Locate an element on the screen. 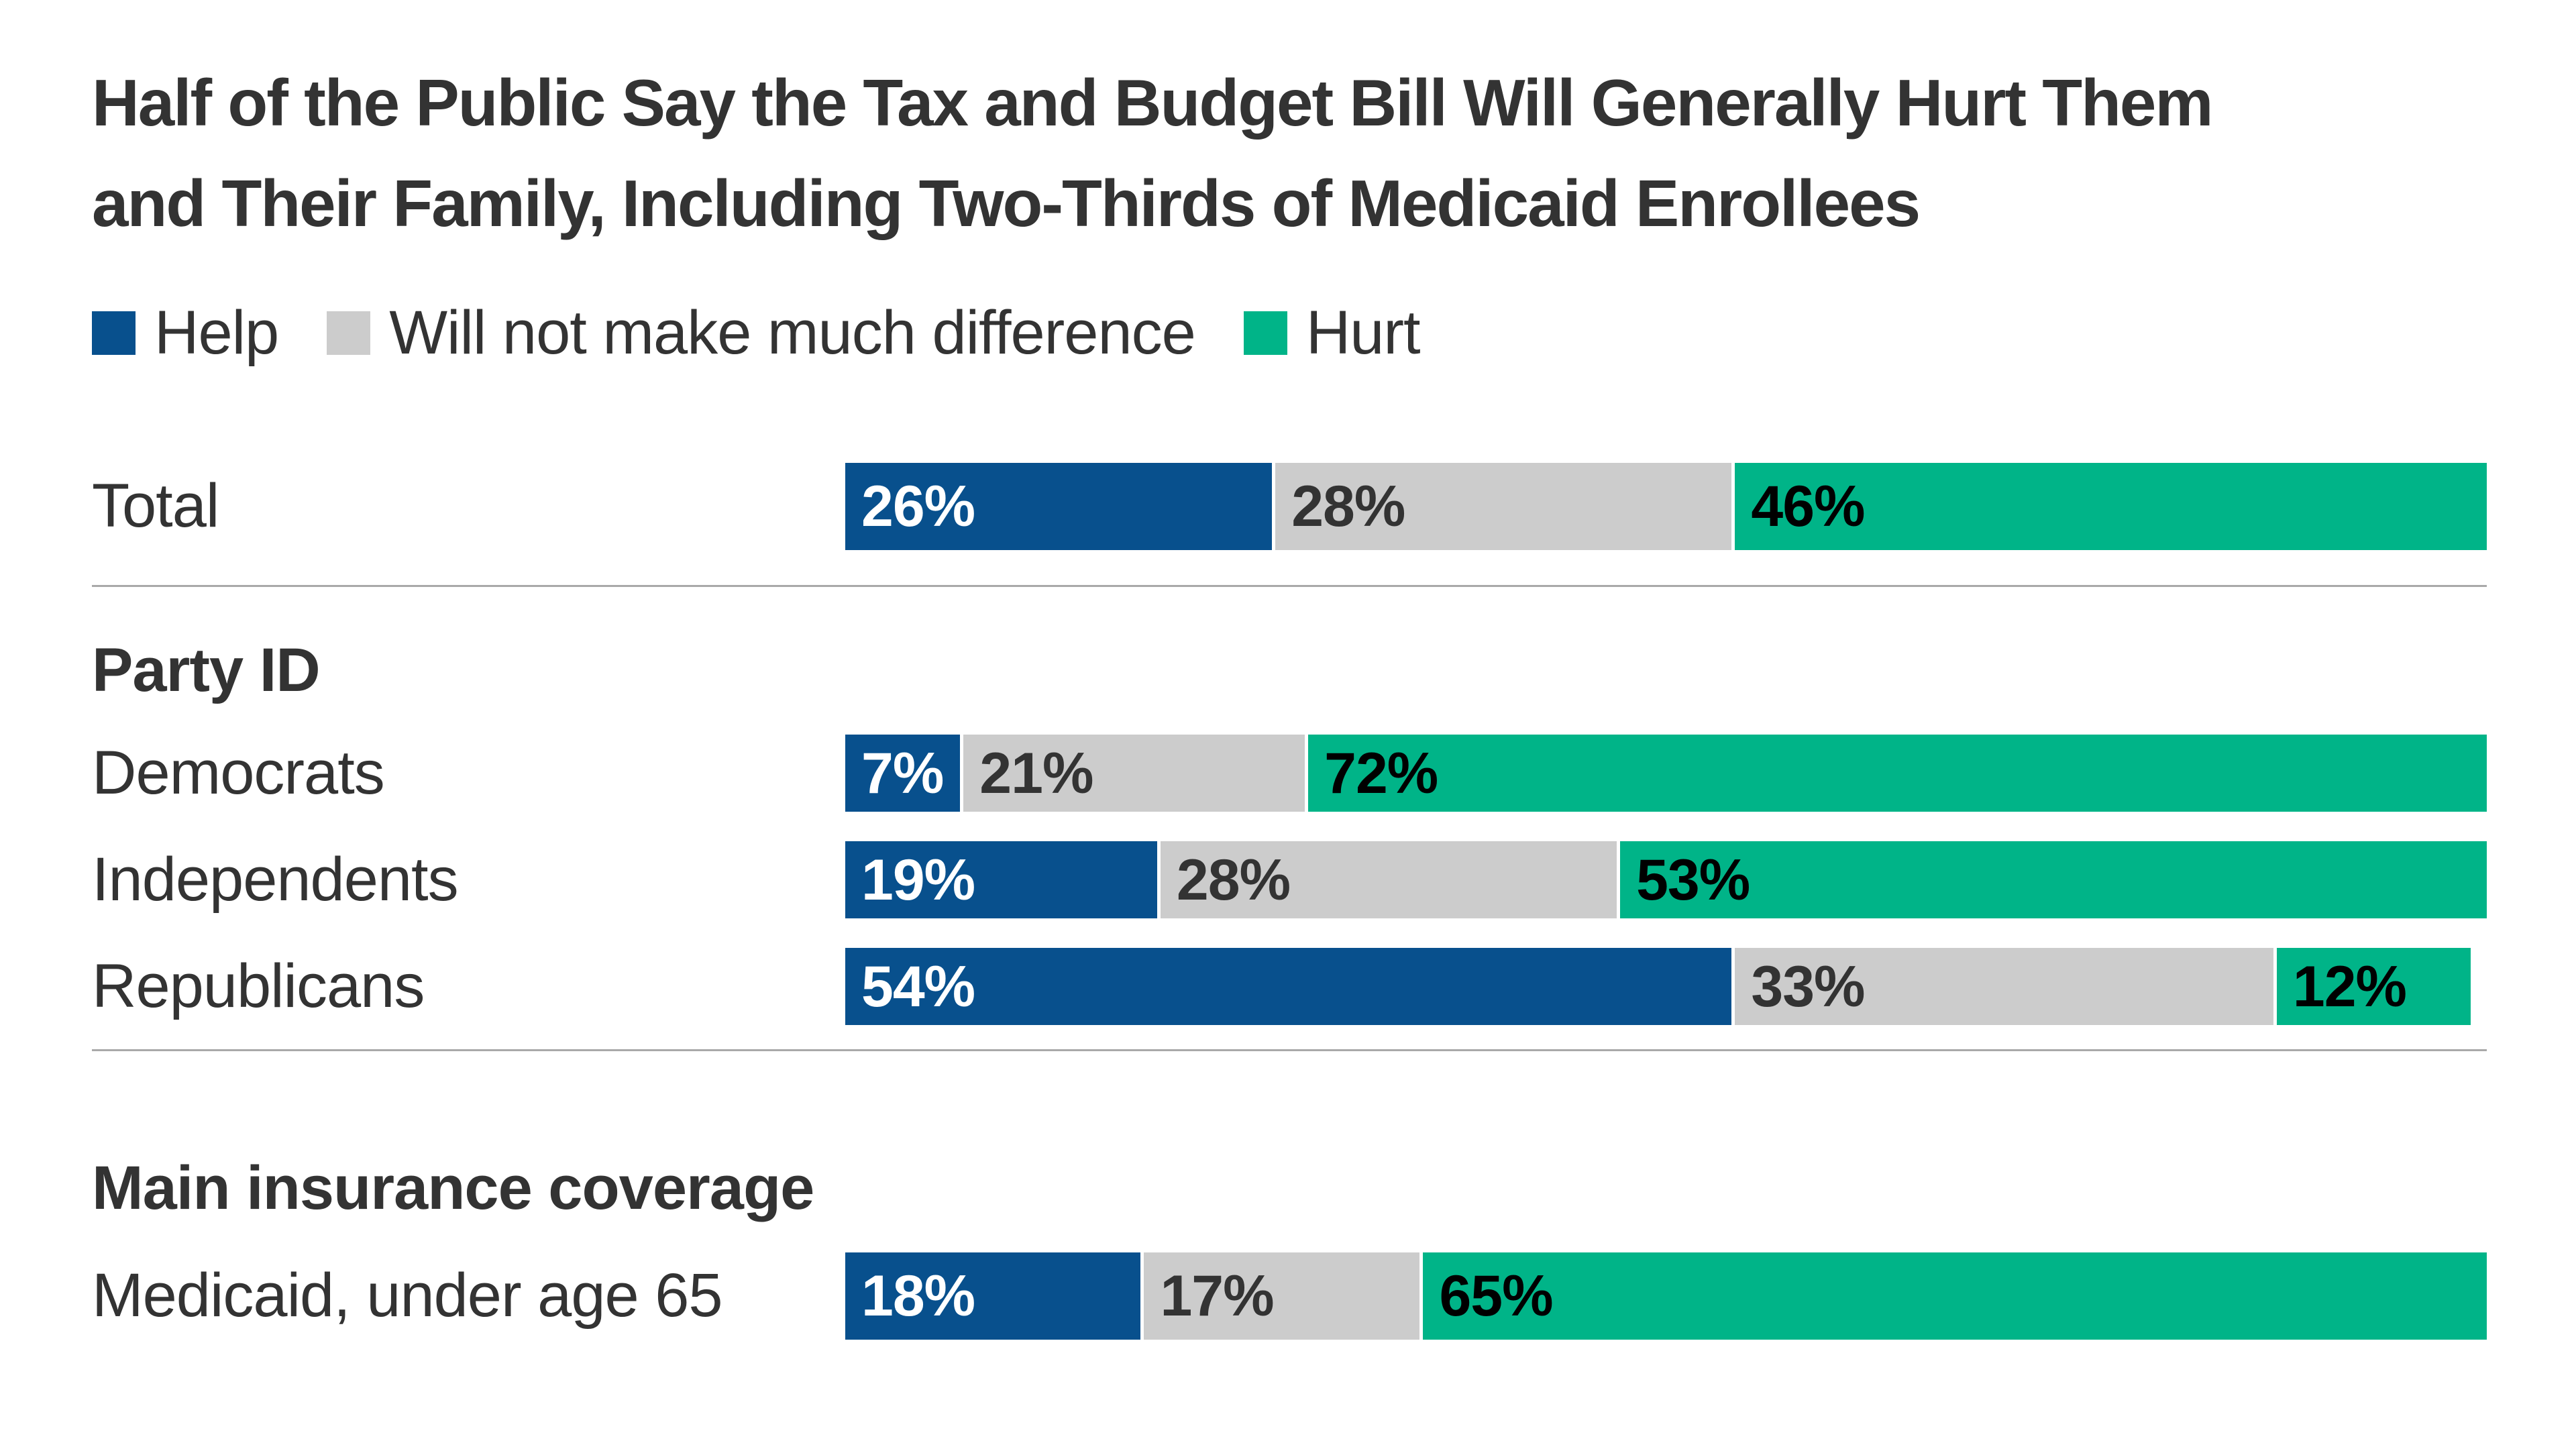 Image resolution: width=2576 pixels, height=1449 pixels. bar-segment-help: 18% is located at coordinates (993, 1296).